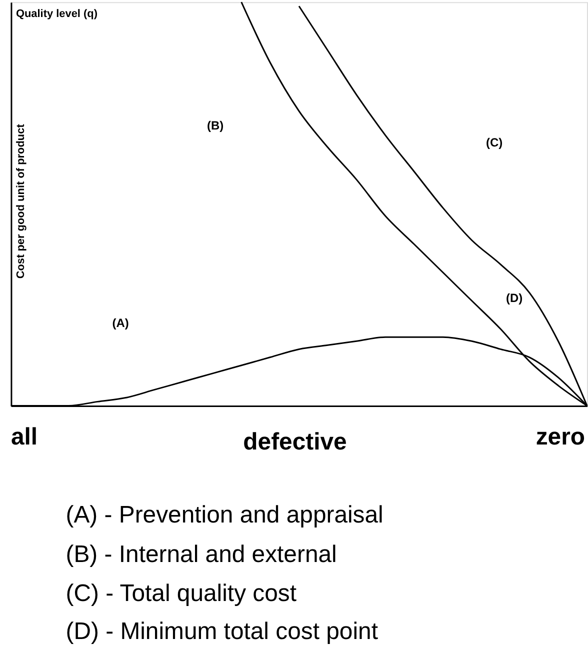 The image size is (588, 648). Describe the element at coordinates (295, 442) in the screenshot. I see `x-axis-title: defective` at that location.